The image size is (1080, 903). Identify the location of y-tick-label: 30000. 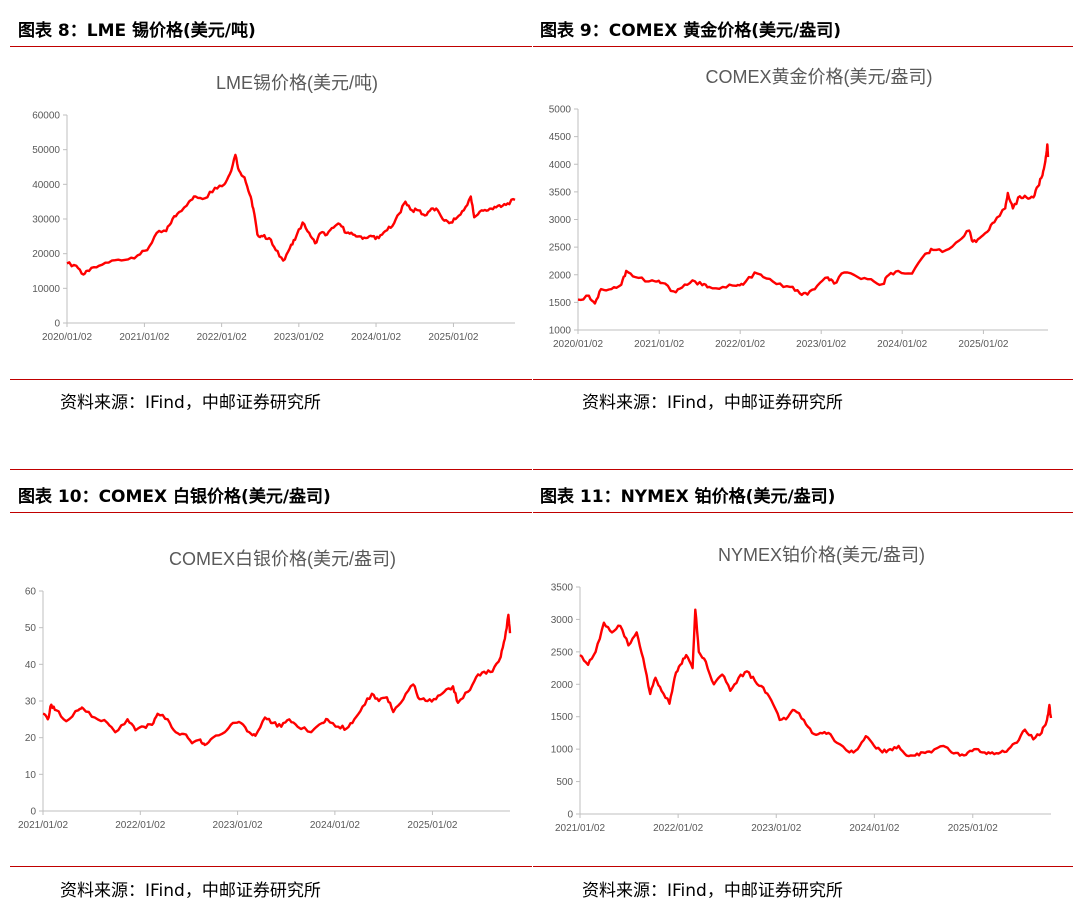
(46, 220).